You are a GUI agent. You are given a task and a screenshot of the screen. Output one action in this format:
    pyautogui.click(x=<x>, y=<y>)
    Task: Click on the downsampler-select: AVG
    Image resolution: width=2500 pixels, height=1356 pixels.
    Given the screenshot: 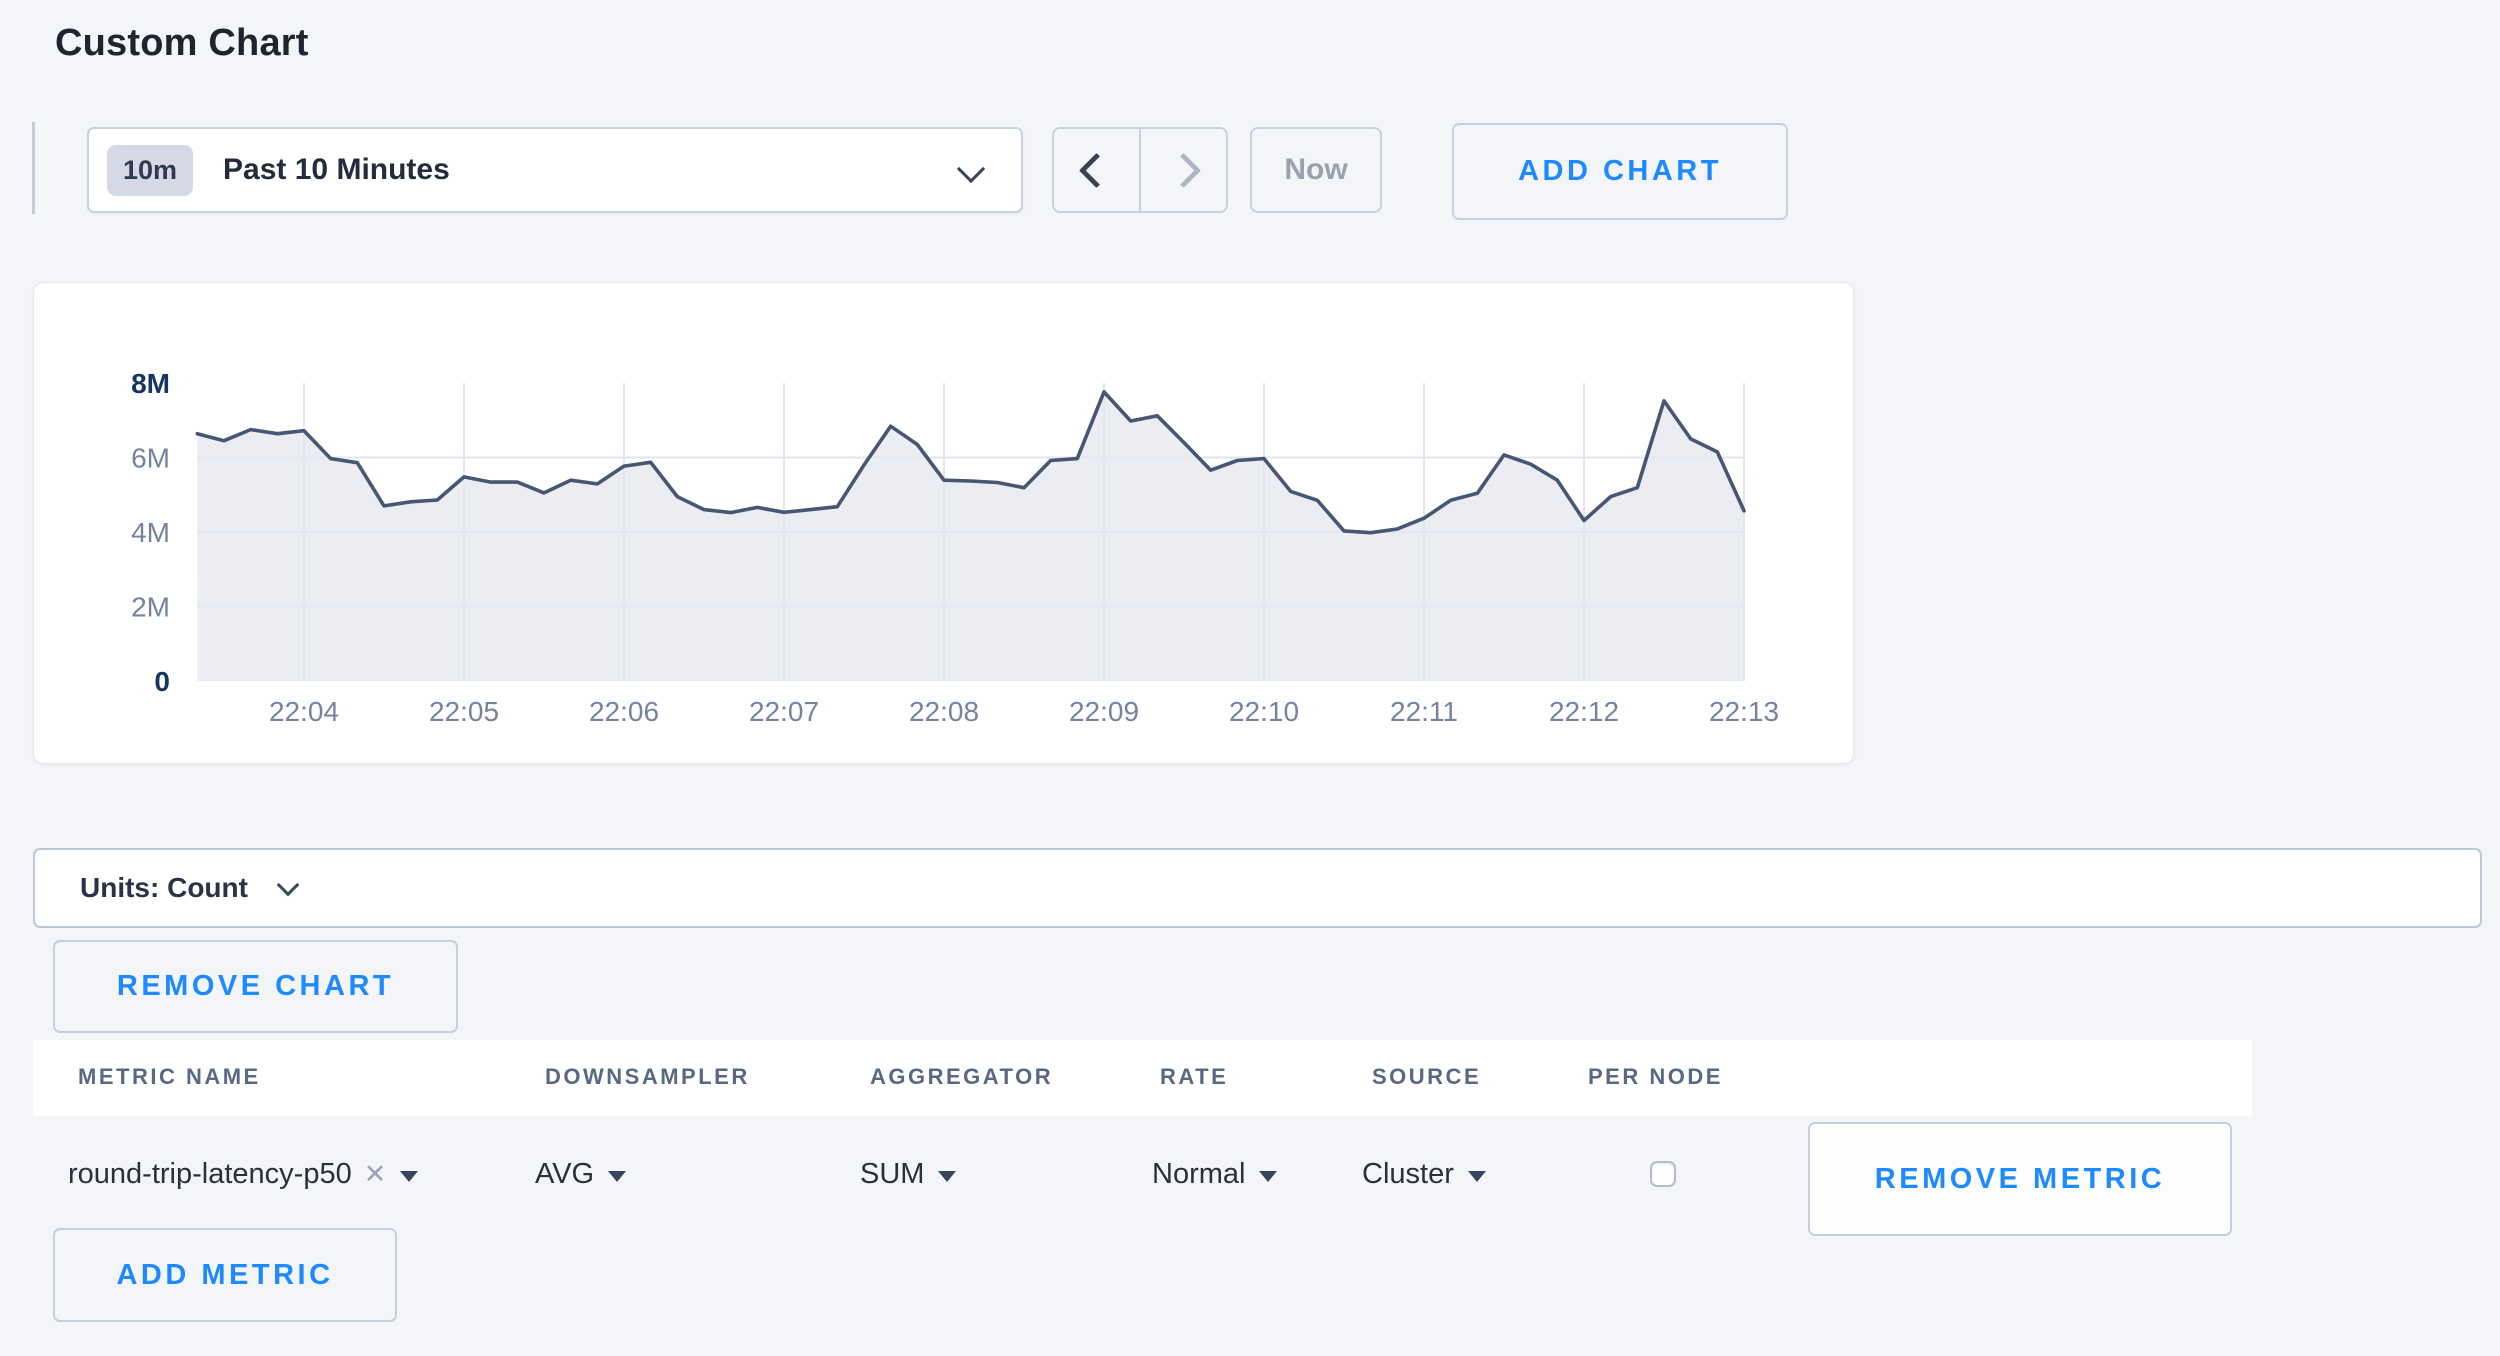 What is the action you would take?
    pyautogui.click(x=581, y=1174)
    